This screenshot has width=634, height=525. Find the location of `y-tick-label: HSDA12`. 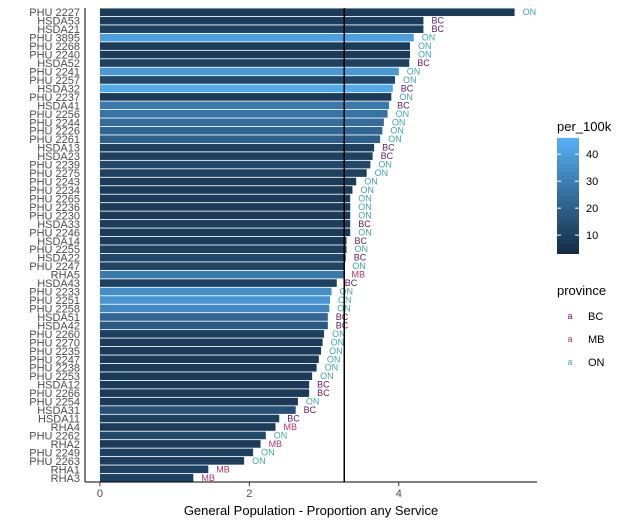

y-tick-label: HSDA12 is located at coordinates (58, 386).